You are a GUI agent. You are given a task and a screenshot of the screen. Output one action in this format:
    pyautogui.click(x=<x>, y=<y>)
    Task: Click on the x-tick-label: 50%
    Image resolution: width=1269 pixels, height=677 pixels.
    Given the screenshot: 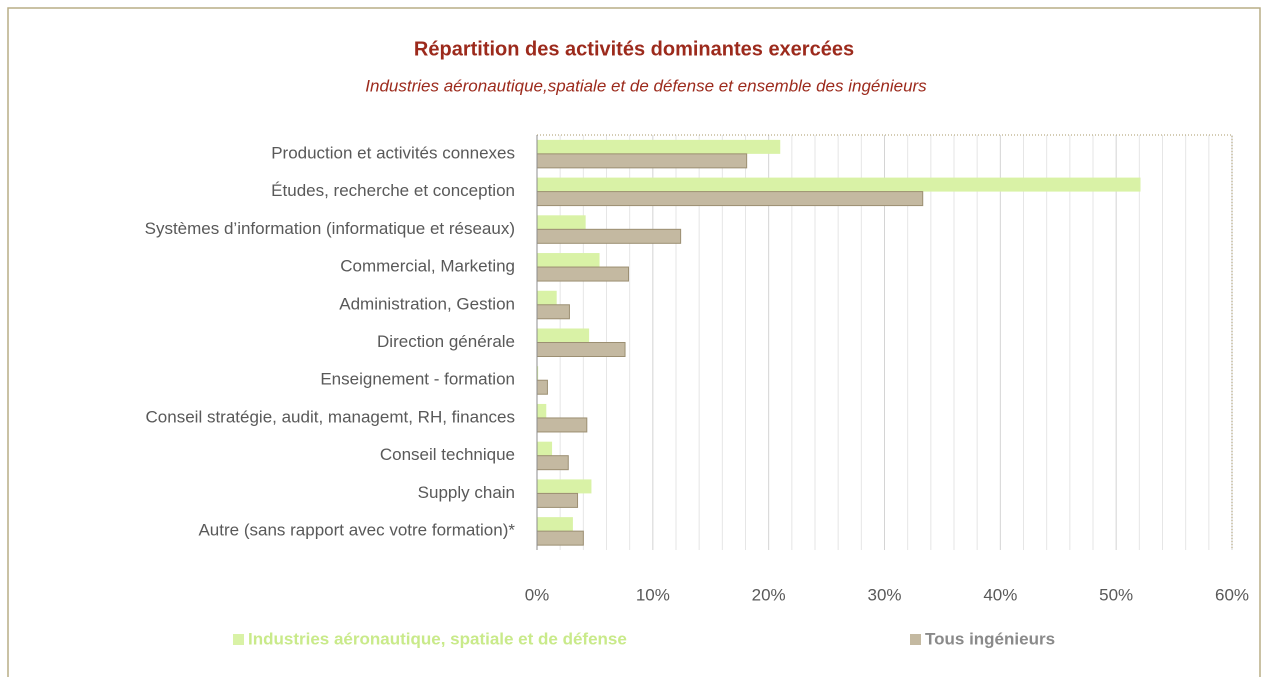 What is the action you would take?
    pyautogui.click(x=1116, y=594)
    